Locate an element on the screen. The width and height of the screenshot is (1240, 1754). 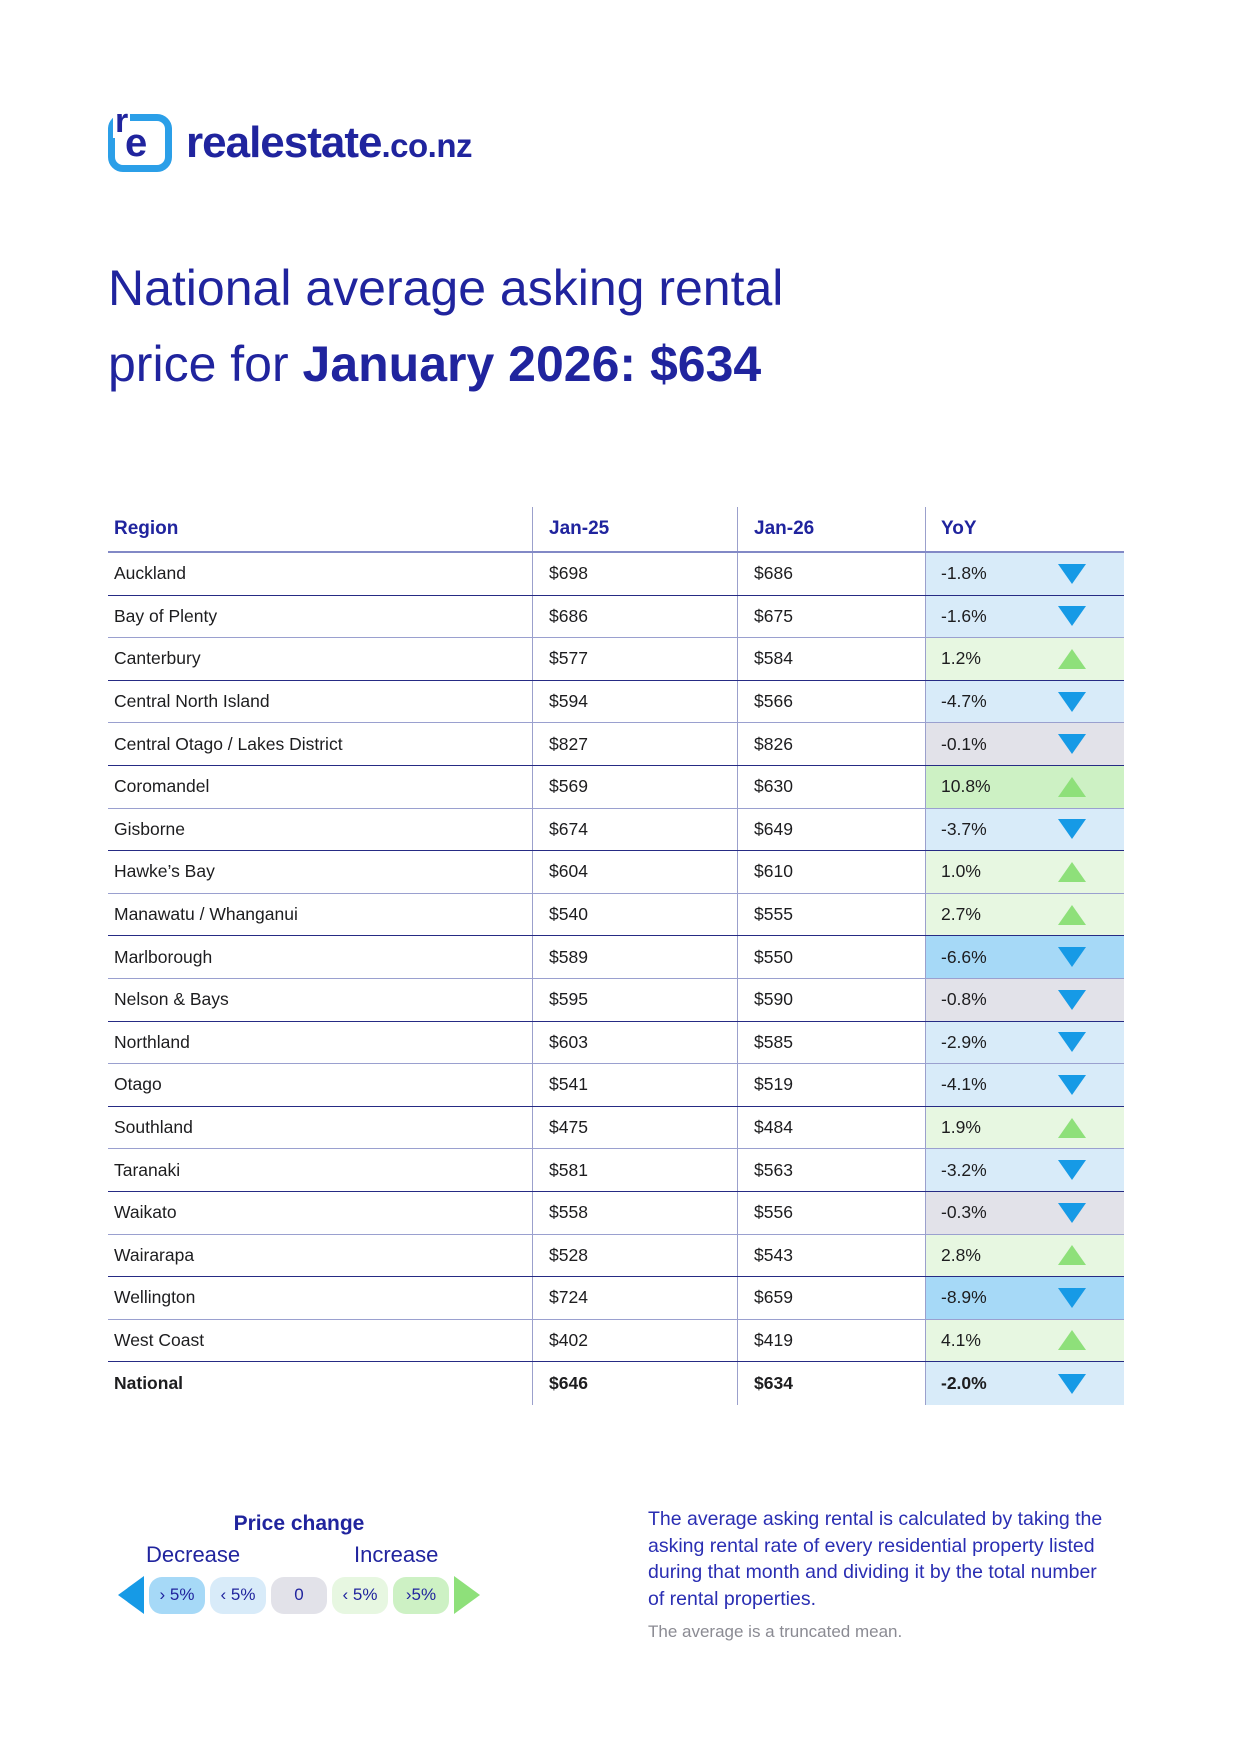
logo-wordmark: realestate.co.nz is located at coordinates (329, 143).